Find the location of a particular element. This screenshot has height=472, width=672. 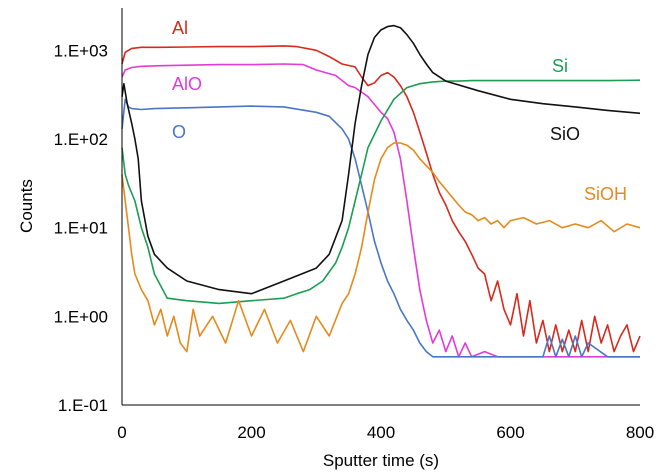

y-axis-title: Counts is located at coordinates (26, 206).